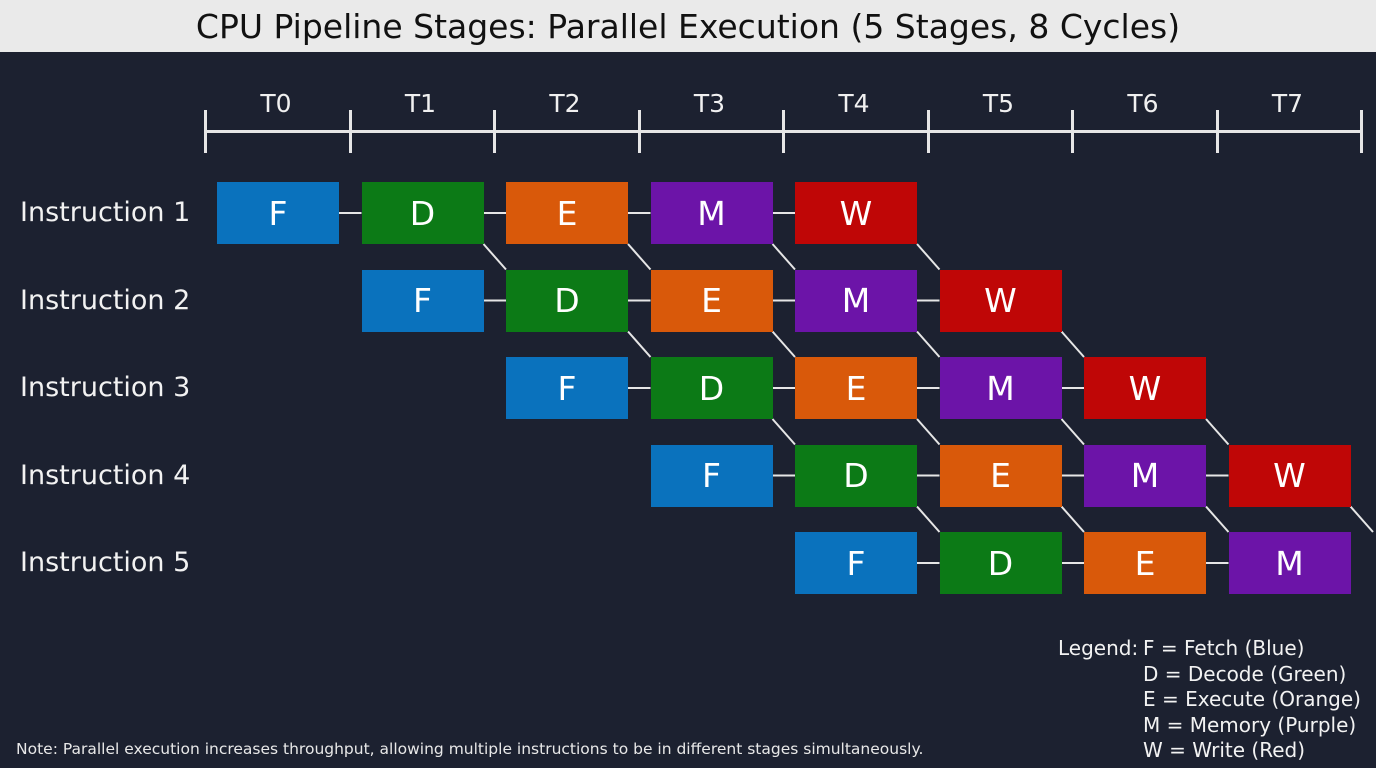  Describe the element at coordinates (105, 387) in the screenshot. I see `instruction-label-3: Instruction 3` at that location.